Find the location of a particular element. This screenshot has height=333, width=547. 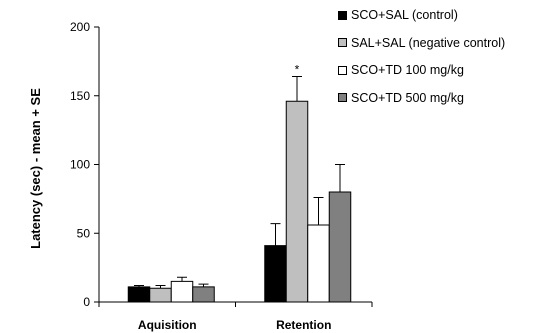

significance-marker: * is located at coordinates (297, 70).